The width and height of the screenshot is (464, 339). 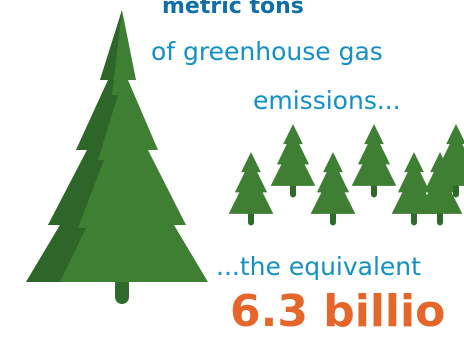 What do you see at coordinates (233, 9) in the screenshot?
I see `metric-tons-label: metric tons` at bounding box center [233, 9].